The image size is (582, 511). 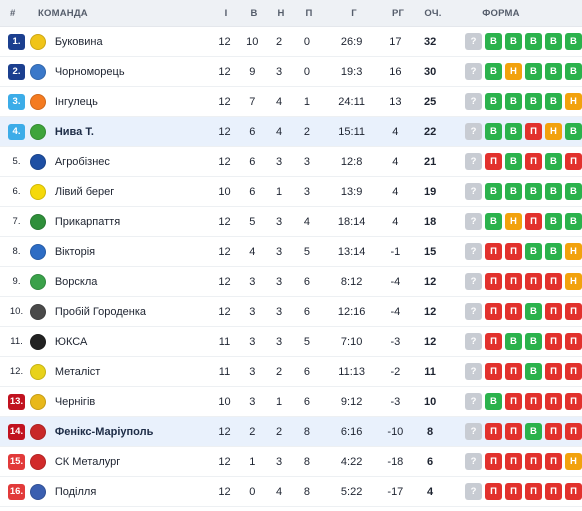 I want to click on team-name: Поділля, so click(x=75, y=491).